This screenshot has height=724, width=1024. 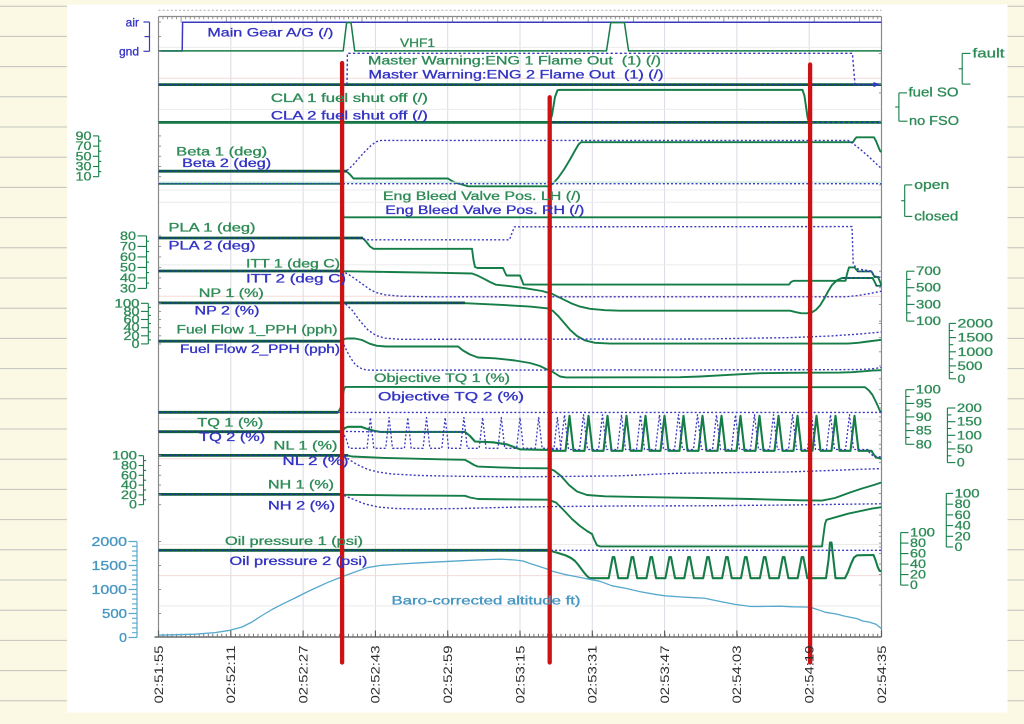 I want to click on svg-text: ITT 2 (deg C), so click(x=296, y=279).